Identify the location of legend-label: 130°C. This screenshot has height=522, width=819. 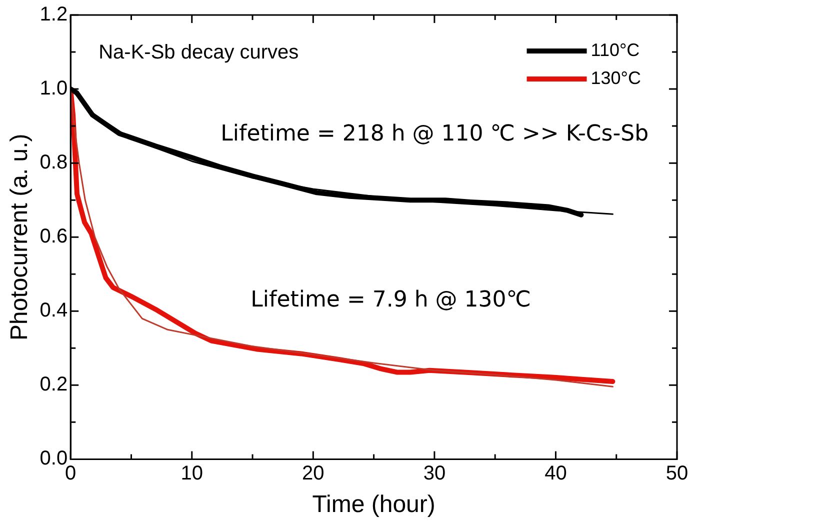
(616, 78).